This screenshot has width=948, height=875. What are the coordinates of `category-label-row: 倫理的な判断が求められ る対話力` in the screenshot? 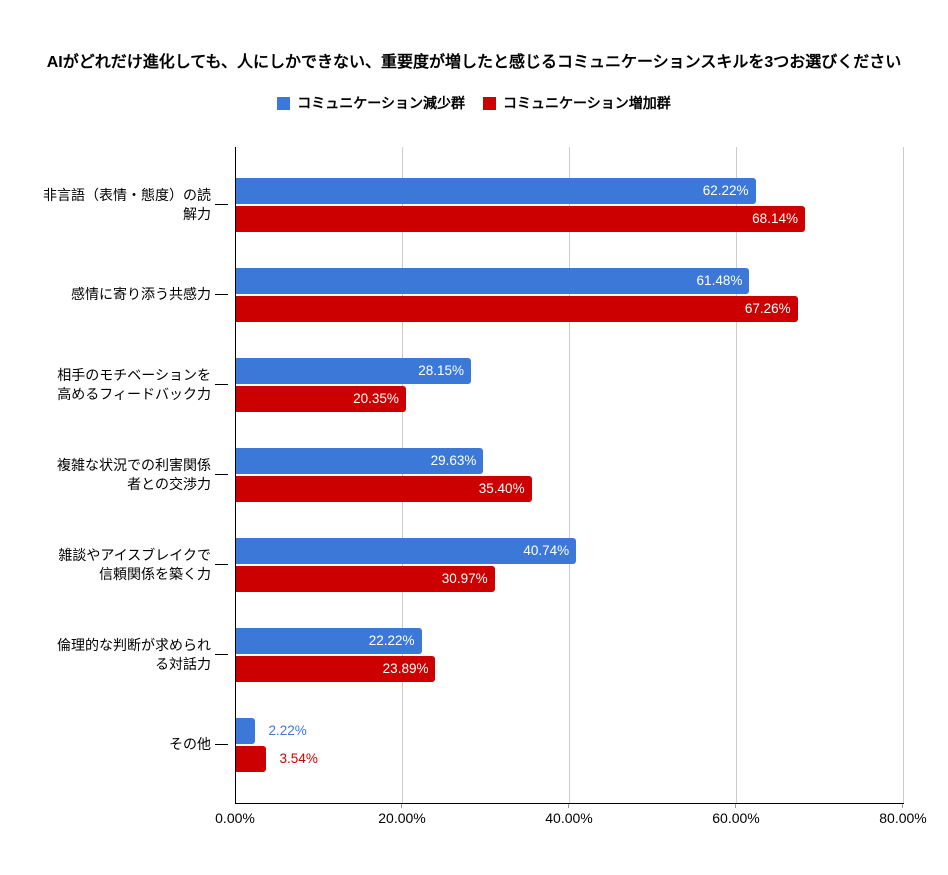 It's located at (114, 655).